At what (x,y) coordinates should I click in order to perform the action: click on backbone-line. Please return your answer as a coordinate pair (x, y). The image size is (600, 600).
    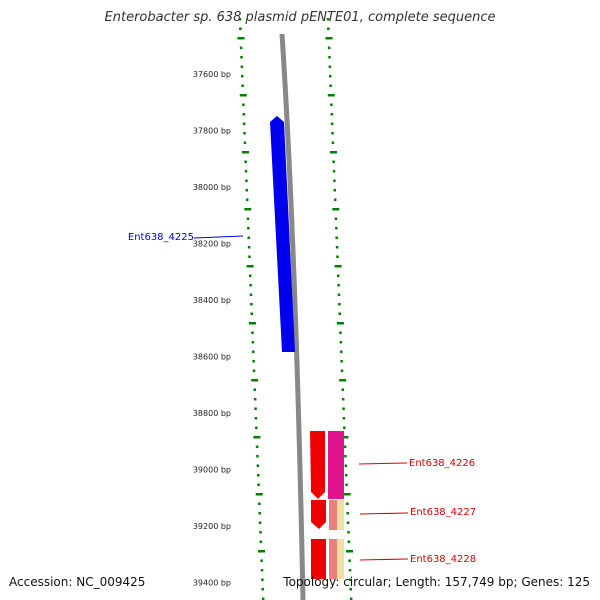
    Looking at the image, I should click on (292, 316).